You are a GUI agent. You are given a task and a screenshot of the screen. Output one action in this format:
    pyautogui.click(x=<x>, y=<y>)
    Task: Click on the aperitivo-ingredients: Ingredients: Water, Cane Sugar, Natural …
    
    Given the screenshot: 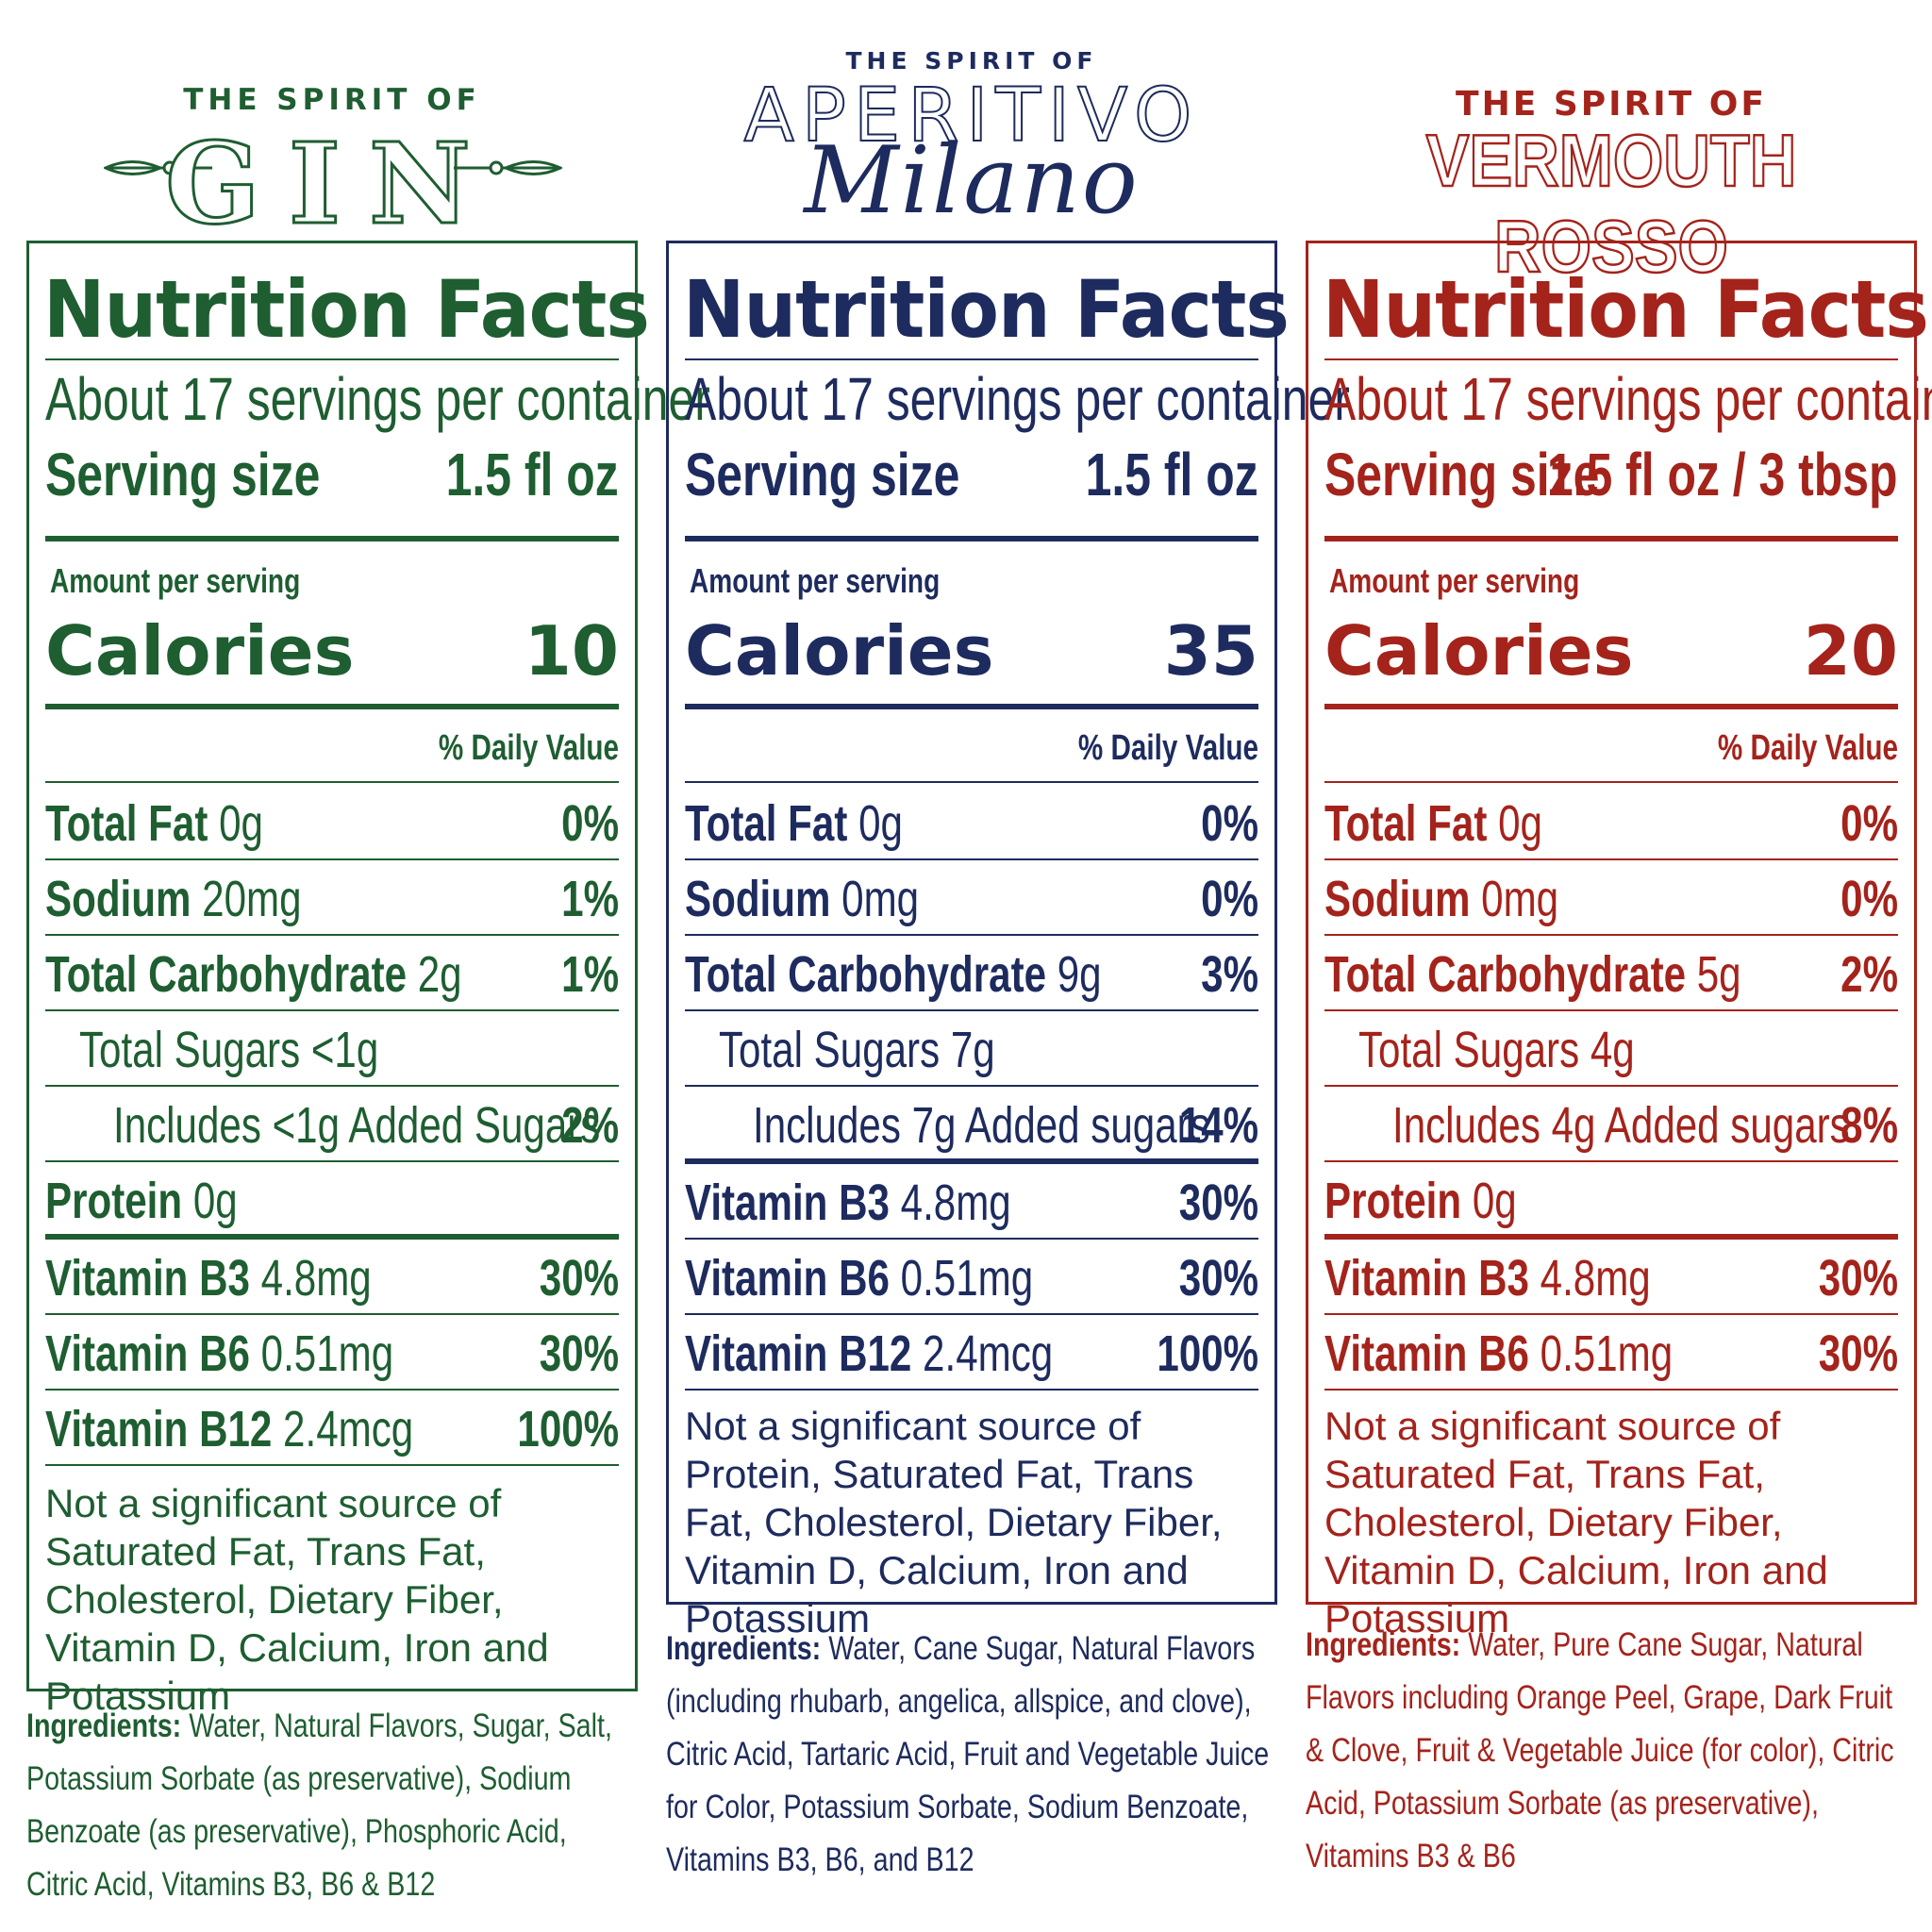 What is the action you would take?
    pyautogui.click(x=968, y=1755)
    